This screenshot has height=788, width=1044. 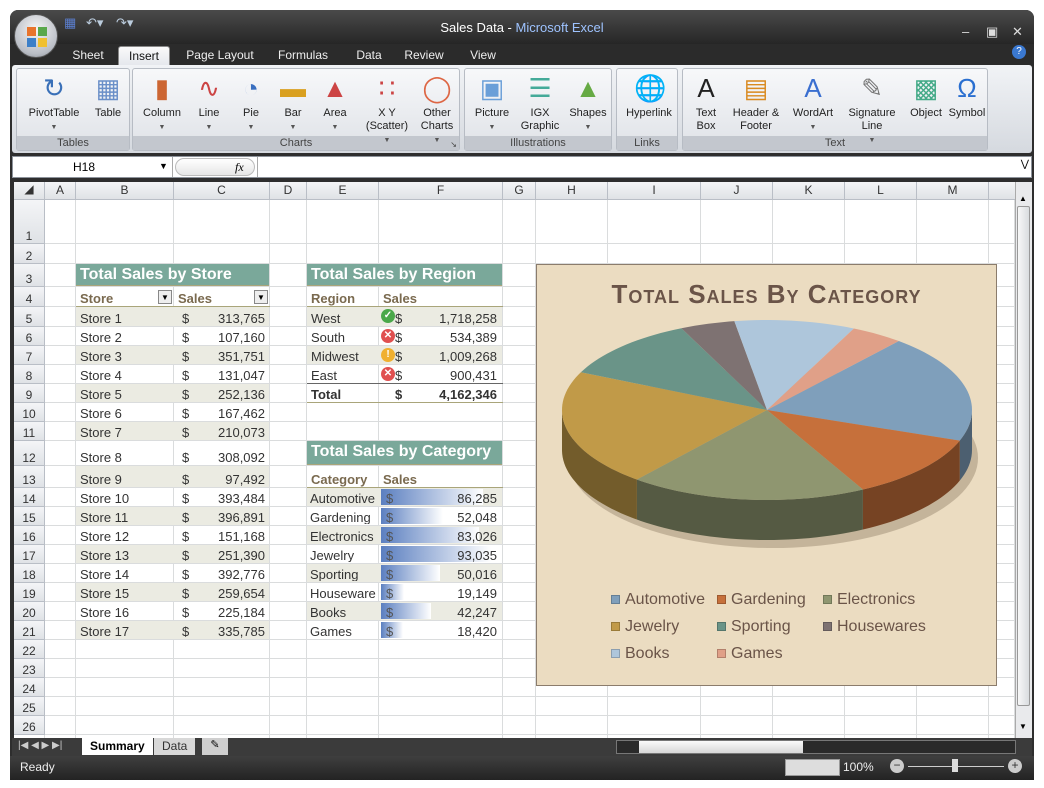 What do you see at coordinates (540, 103) in the screenshot?
I see `igx-graphic-button: ☰ IGX Graphic` at bounding box center [540, 103].